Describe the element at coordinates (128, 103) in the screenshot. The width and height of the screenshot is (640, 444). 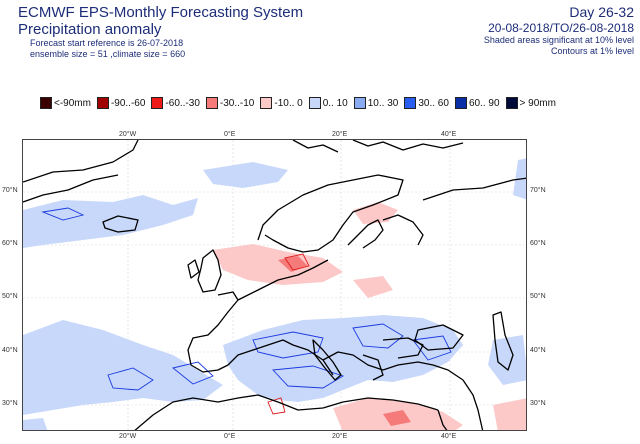
I see `legend-label: -90..-60` at that location.